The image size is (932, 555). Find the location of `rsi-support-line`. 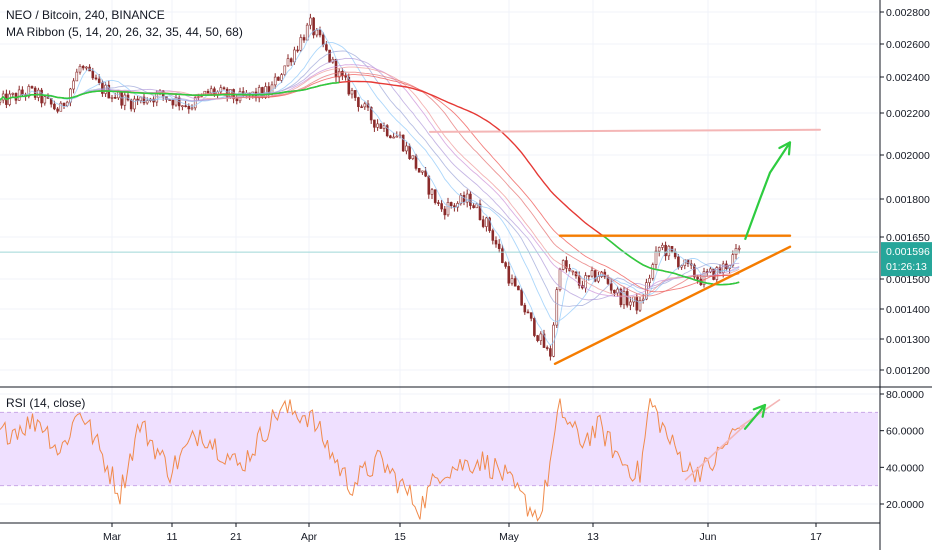

rsi-support-line is located at coordinates (715, 452).